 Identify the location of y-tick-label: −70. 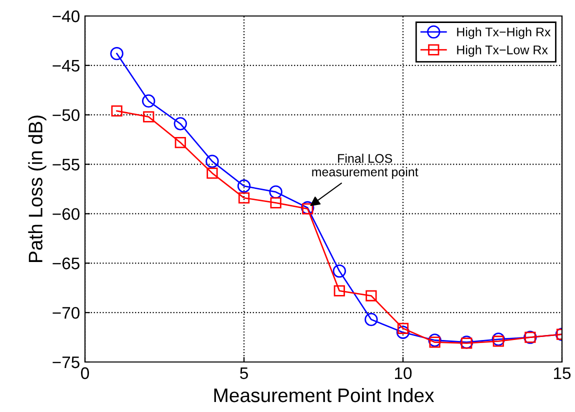
(66, 312).